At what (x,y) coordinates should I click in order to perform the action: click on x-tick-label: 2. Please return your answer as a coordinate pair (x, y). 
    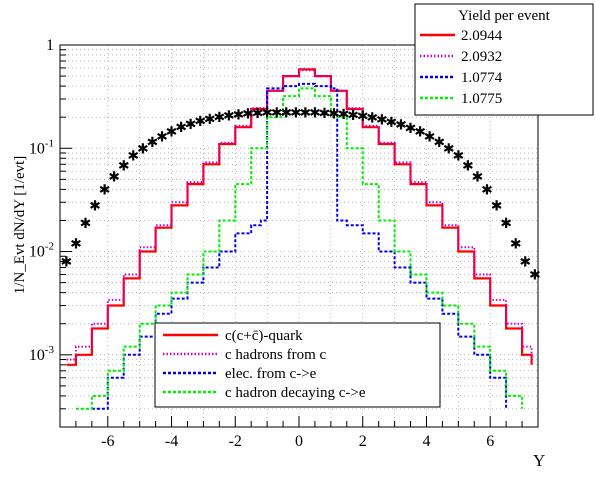
    Looking at the image, I should click on (363, 441).